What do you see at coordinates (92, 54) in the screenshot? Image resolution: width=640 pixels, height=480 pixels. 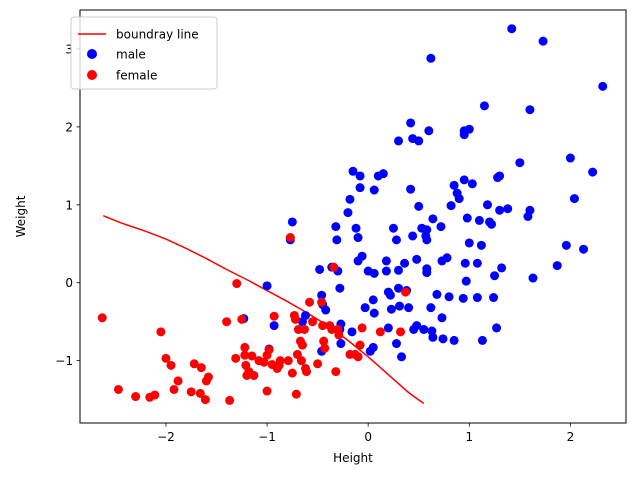 I see `legend-male-swatch` at bounding box center [92, 54].